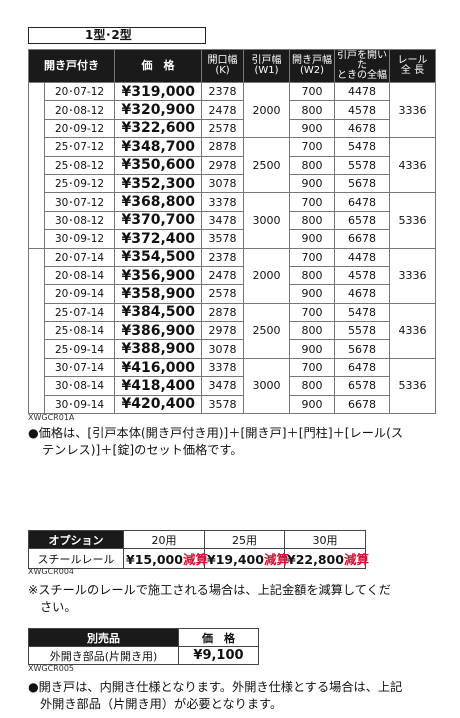 The height and width of the screenshot is (718, 460). Describe the element at coordinates (158, 165) in the screenshot. I see `price-cell: ¥350,600` at that location.